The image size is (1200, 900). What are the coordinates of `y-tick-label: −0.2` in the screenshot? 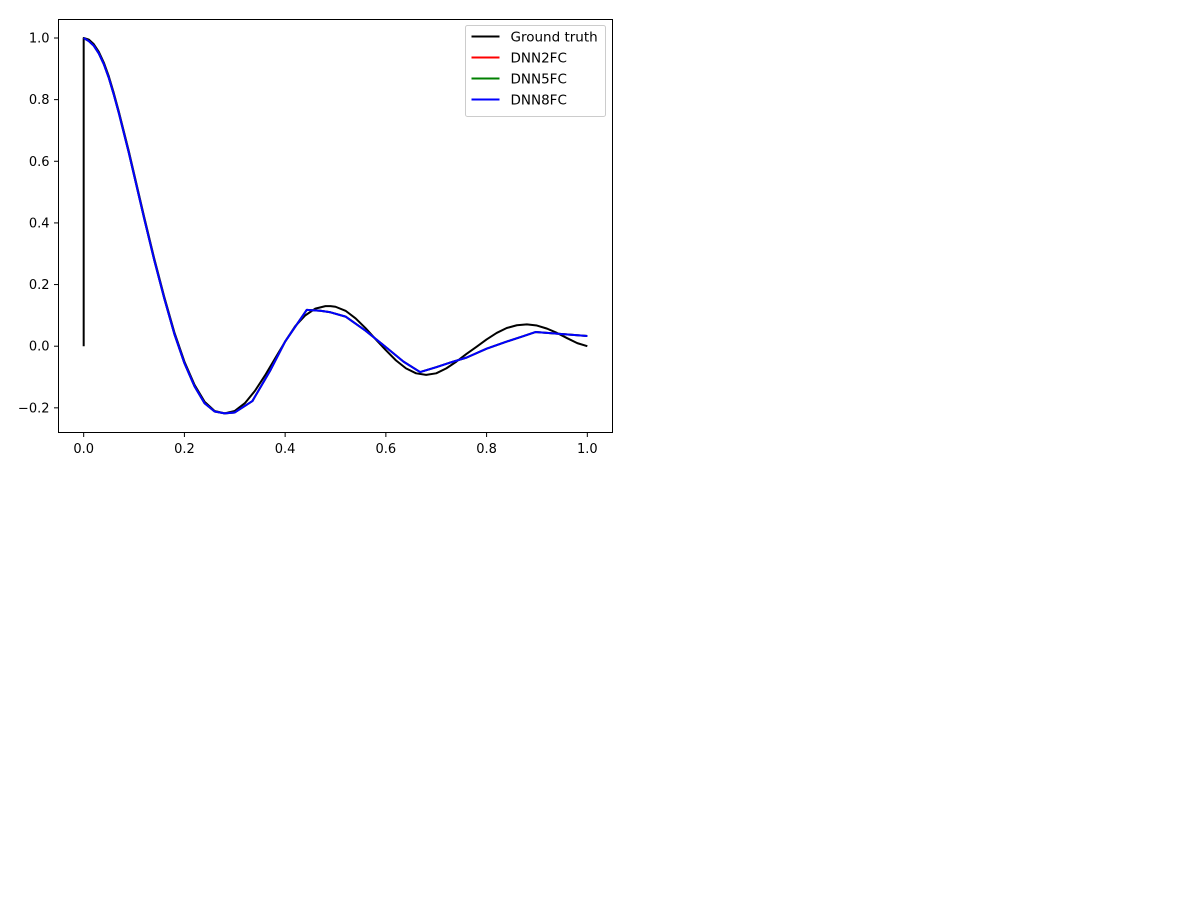 It's located at (34, 408).